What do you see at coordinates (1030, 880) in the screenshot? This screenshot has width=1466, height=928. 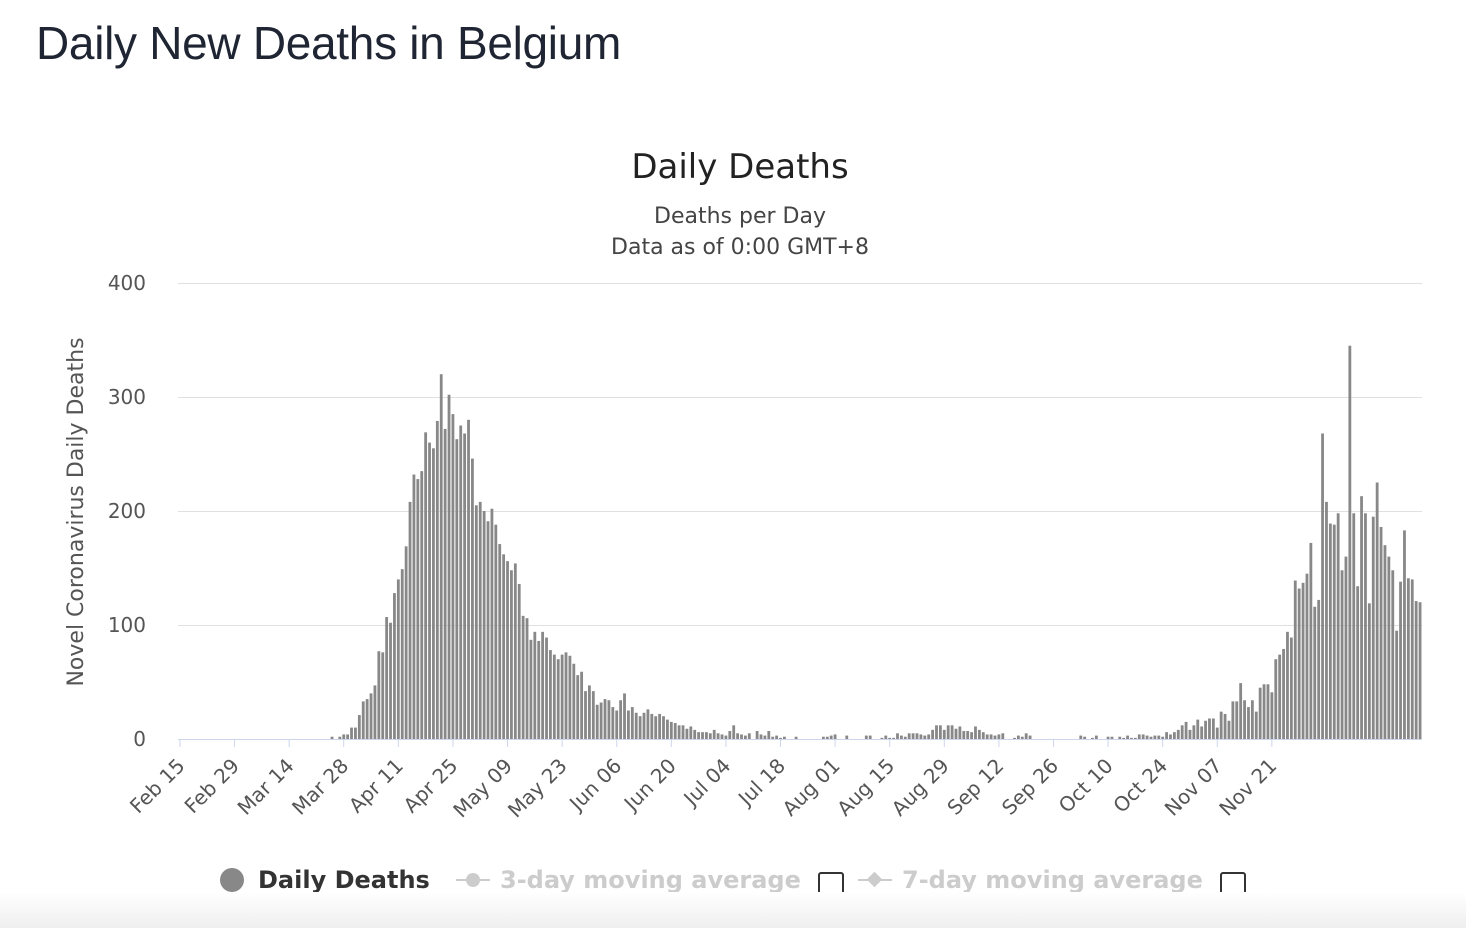 I see `legend-7day-average: 7-day moving average` at bounding box center [1030, 880].